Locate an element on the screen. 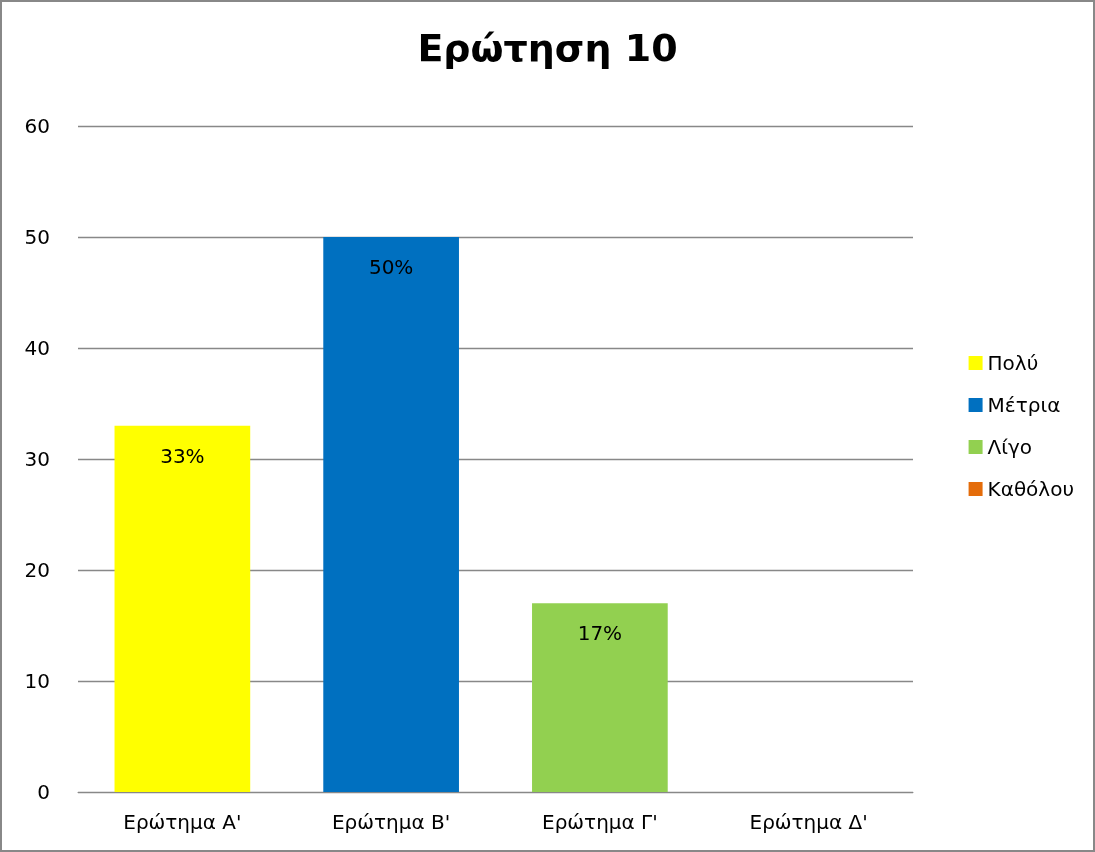  data-label: 17% is located at coordinates (600, 633).